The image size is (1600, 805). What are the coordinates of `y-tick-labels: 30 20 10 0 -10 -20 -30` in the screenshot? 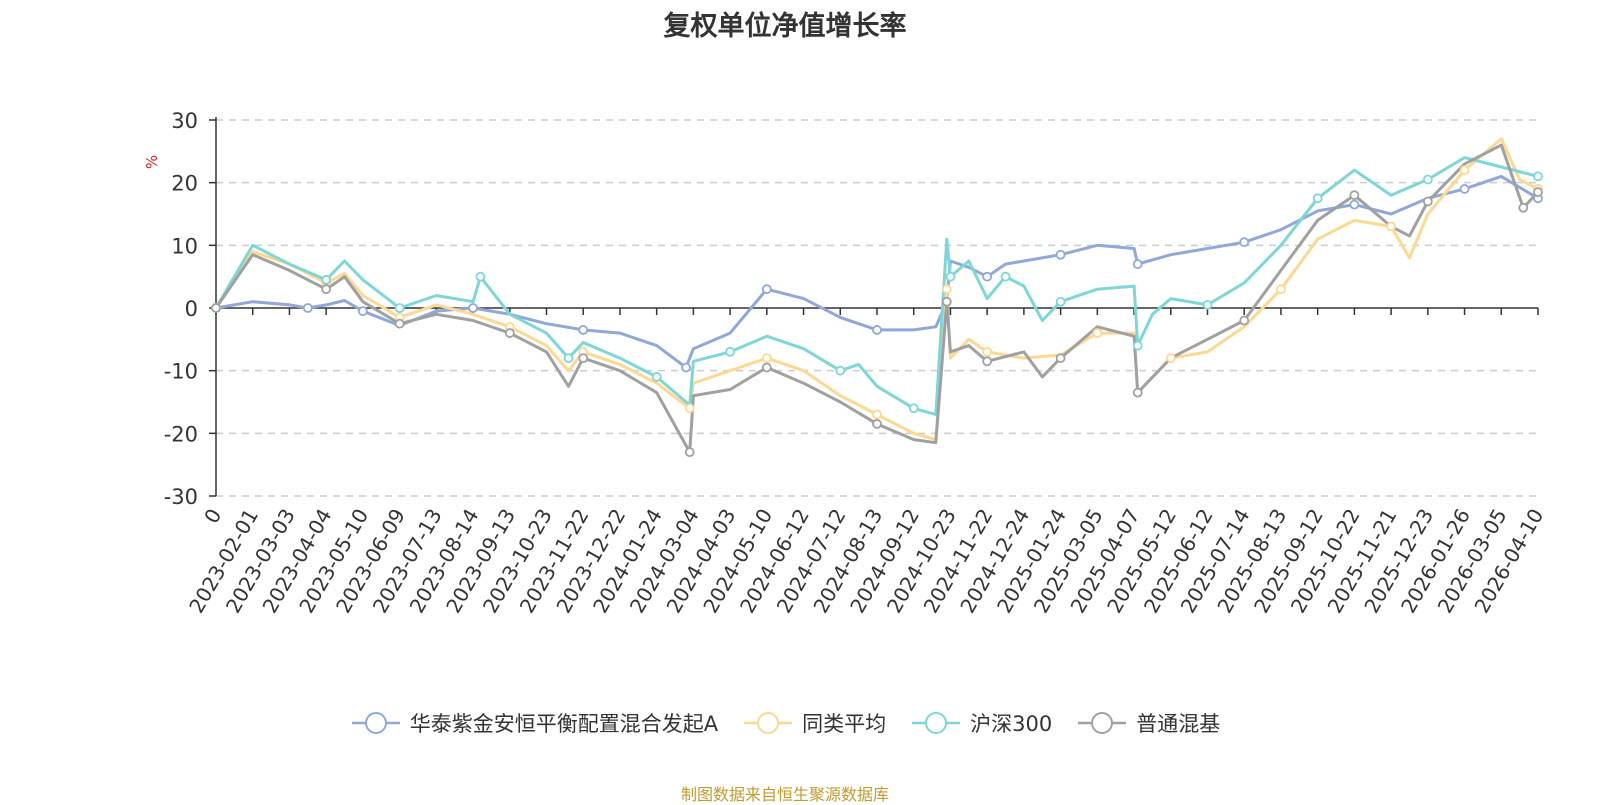 It's located at (181, 309).